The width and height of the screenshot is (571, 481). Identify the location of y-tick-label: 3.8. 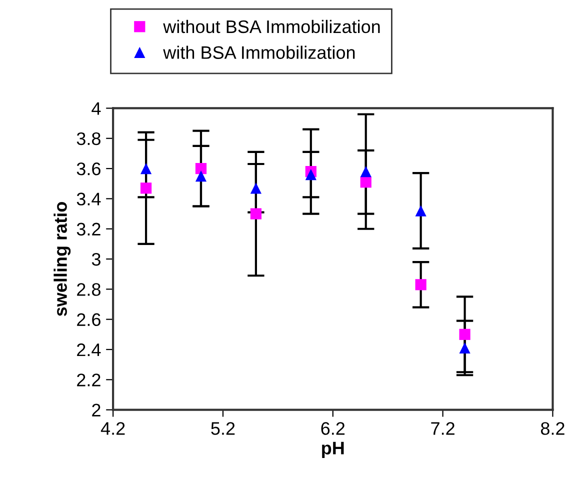
(88, 139).